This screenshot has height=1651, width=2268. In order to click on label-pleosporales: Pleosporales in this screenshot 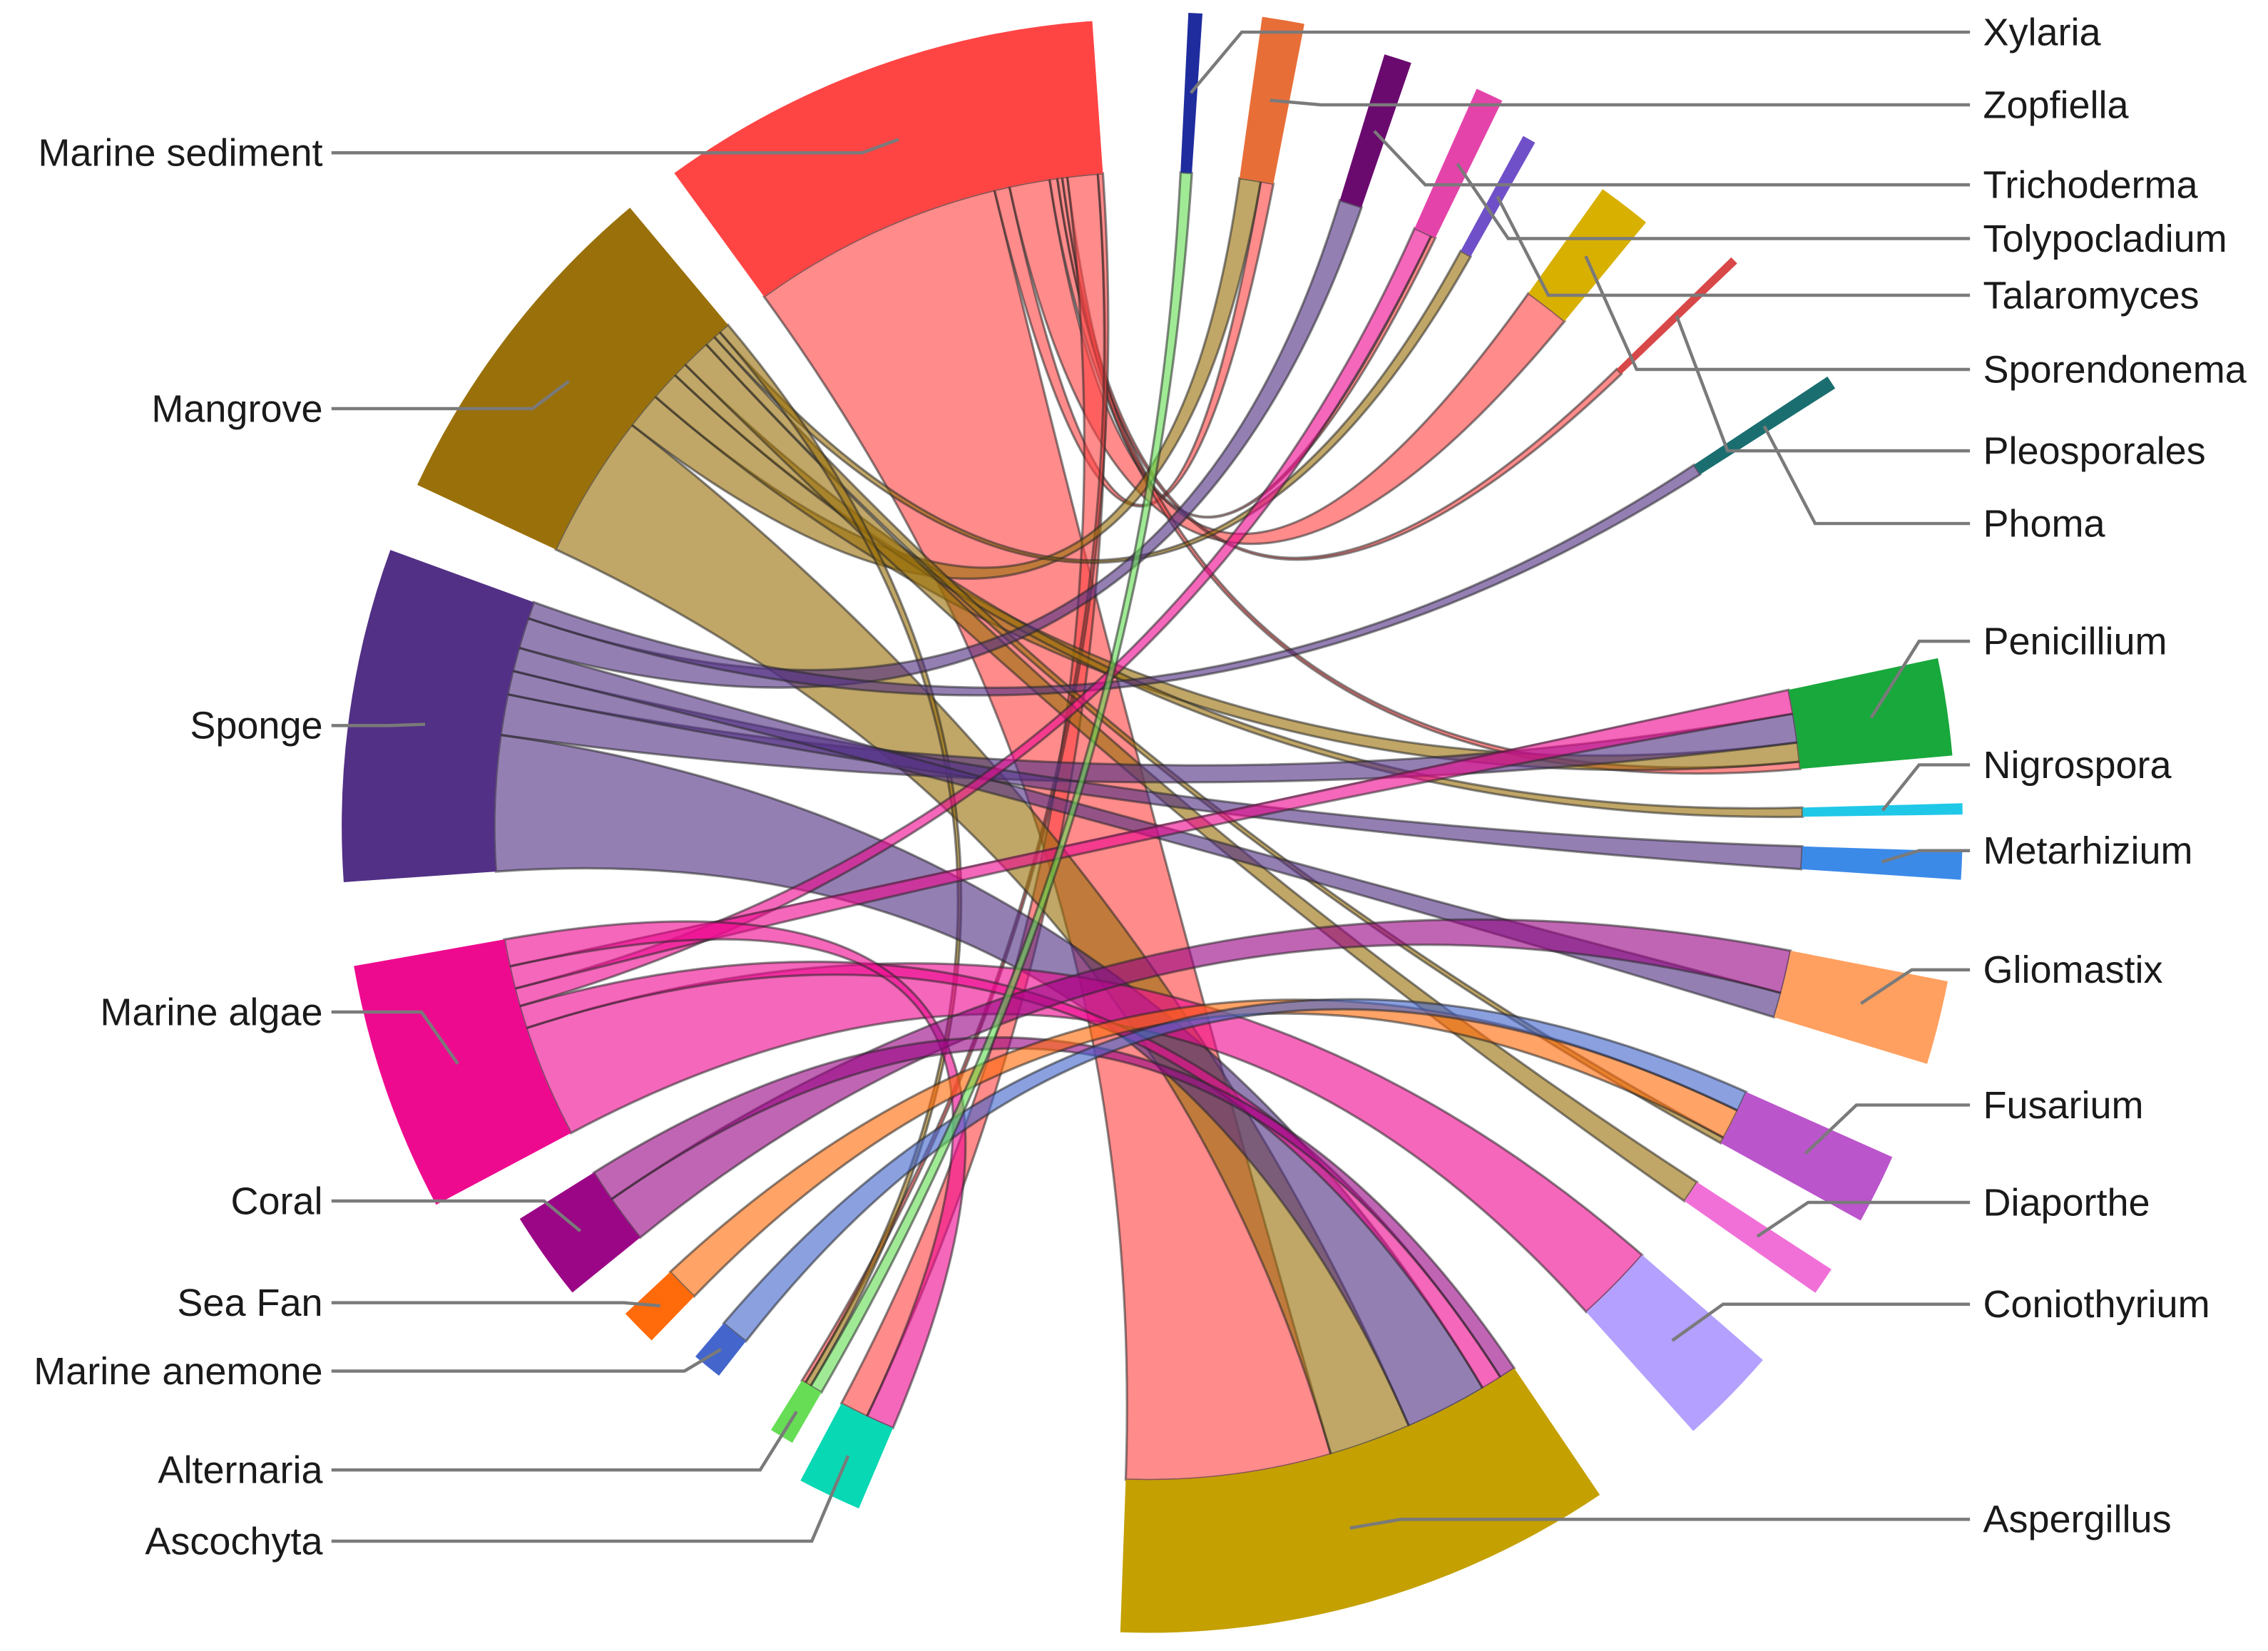, I will do `click(2094, 450)`.